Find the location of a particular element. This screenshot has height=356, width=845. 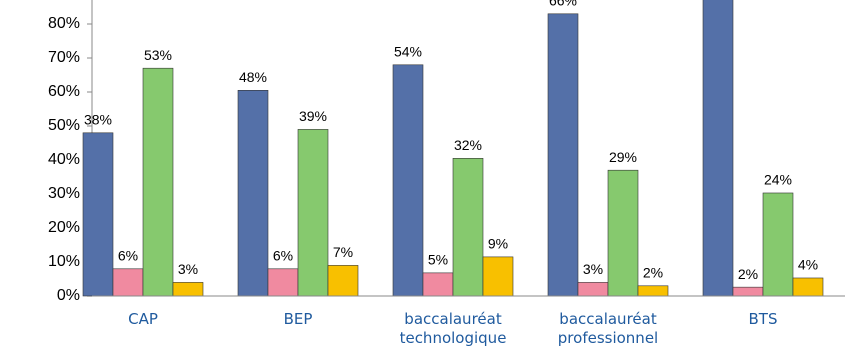

value-label: 48% is located at coordinates (253, 77).